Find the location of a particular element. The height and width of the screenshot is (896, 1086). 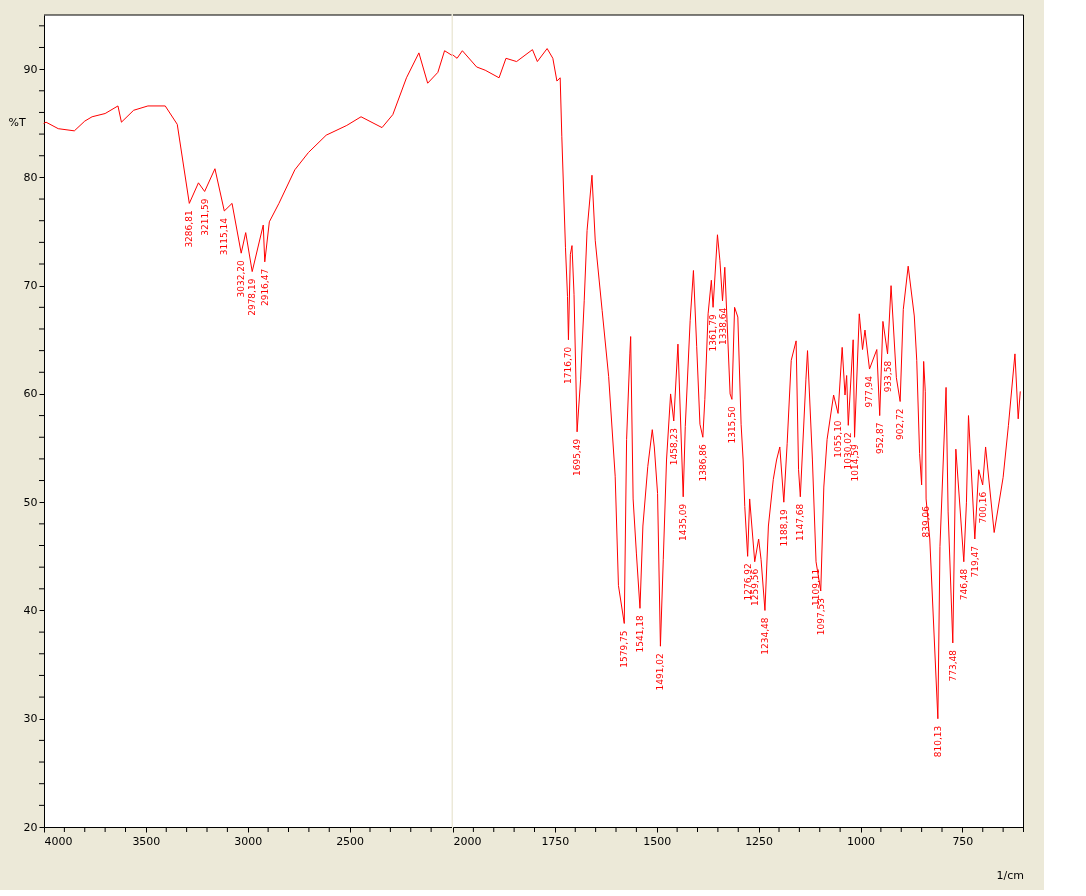

x-tick-label: 2000 is located at coordinates (467, 841).